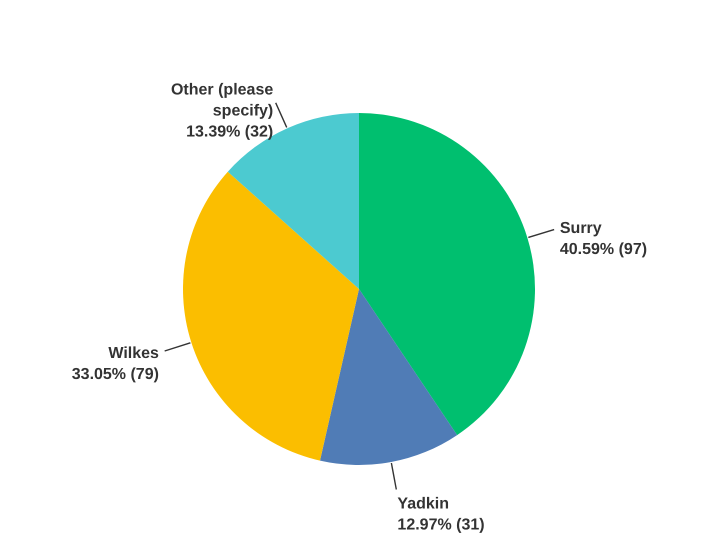 This screenshot has height=557, width=709. I want to click on data-label: 13.39% (32), so click(230, 131).